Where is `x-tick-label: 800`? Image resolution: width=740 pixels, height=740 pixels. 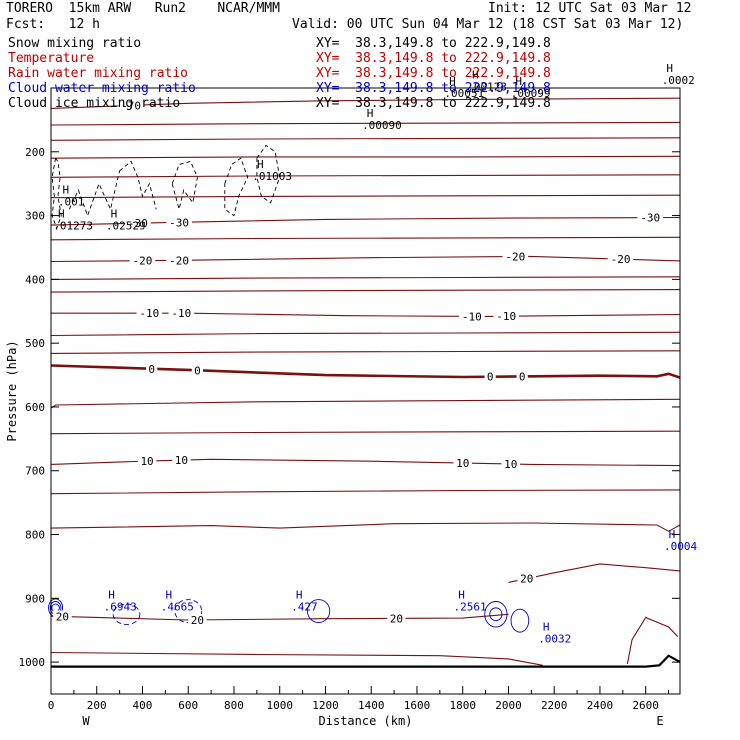
x-tick-label: 800 is located at coordinates (234, 705).